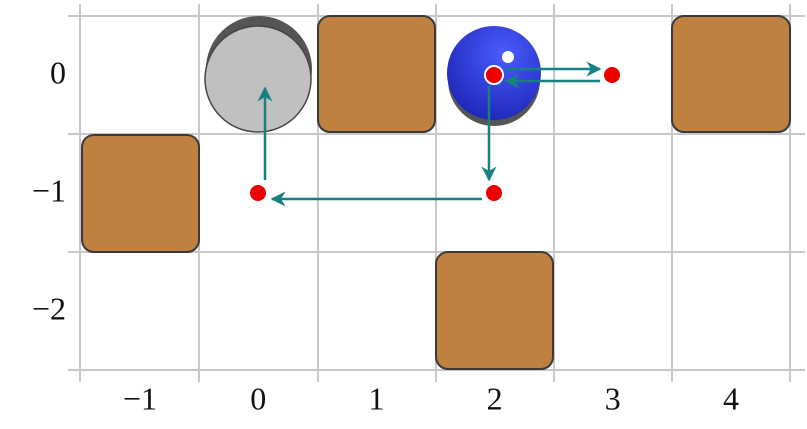 The height and width of the screenshot is (429, 807). I want to click on tick-label: −2, so click(49, 308).